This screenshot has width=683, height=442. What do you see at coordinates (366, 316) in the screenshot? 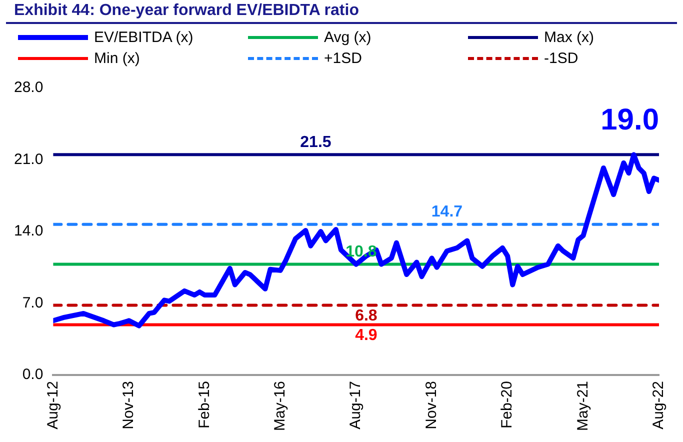
I see `annotation: 6.8` at bounding box center [366, 316].